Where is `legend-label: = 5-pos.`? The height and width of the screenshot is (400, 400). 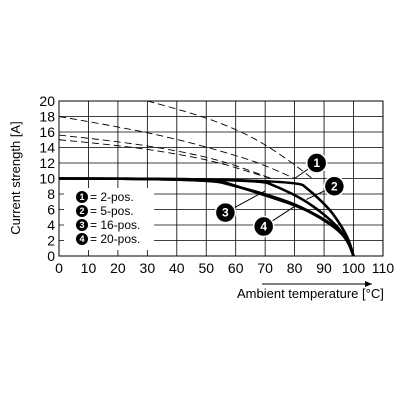 legend-label: = 5-pos. is located at coordinates (112, 211).